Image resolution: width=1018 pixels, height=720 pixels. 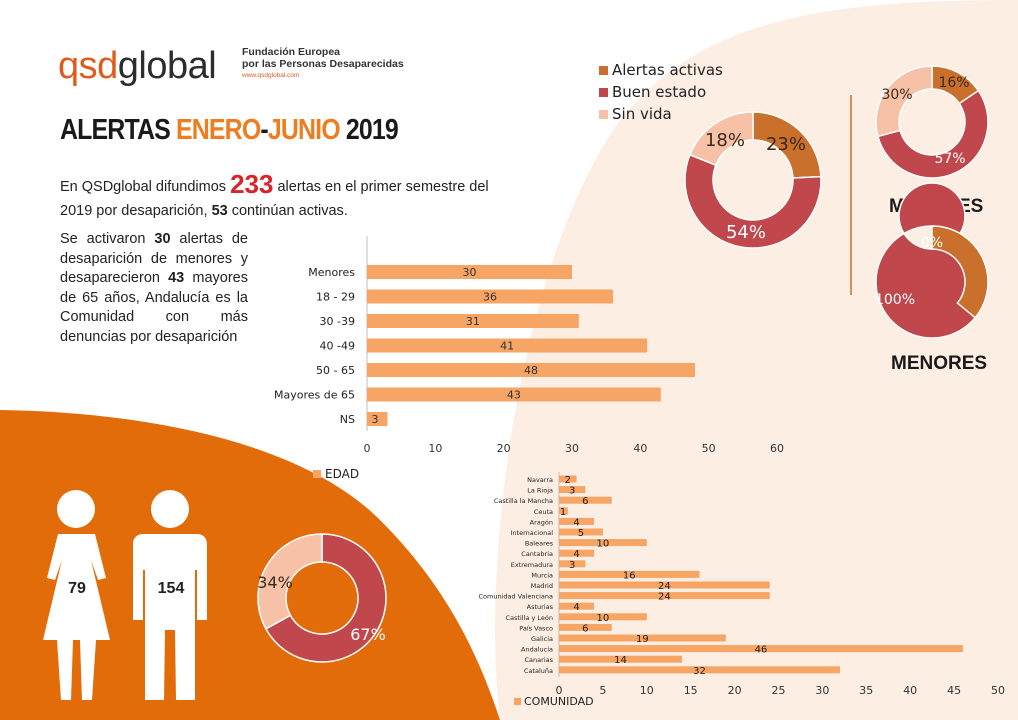 What do you see at coordinates (170, 595) in the screenshot?
I see `male-figure-icon` at bounding box center [170, 595].